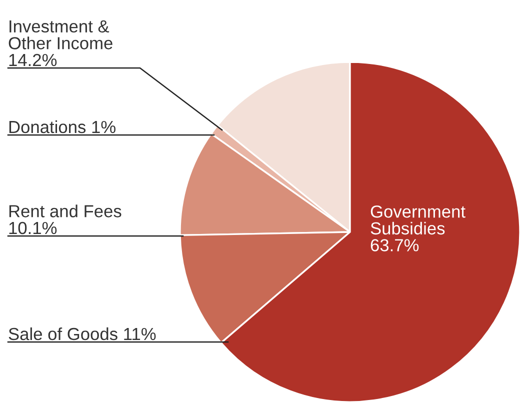 The width and height of the screenshot is (523, 403). What do you see at coordinates (65, 211) in the screenshot?
I see `slice-label: Rent and Fees` at bounding box center [65, 211].